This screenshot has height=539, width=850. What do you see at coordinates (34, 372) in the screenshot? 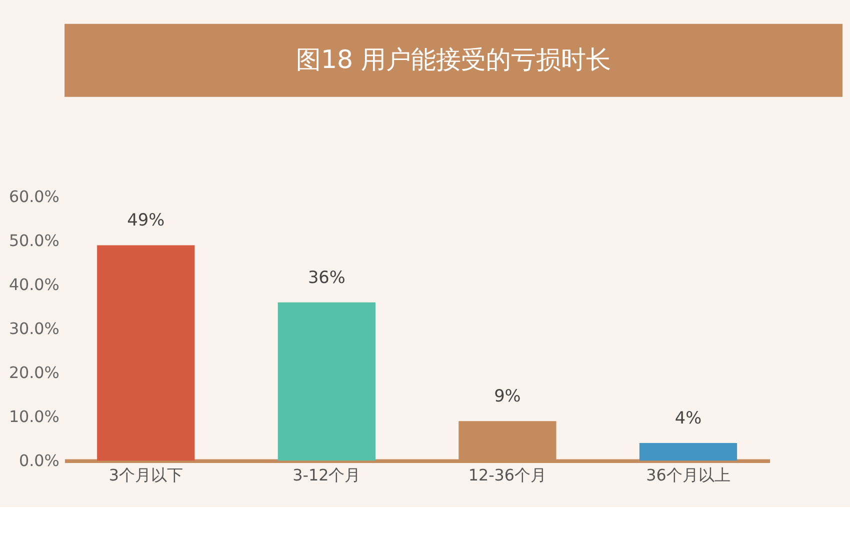
I see `y-tick-label: 20.0%` at bounding box center [34, 372].